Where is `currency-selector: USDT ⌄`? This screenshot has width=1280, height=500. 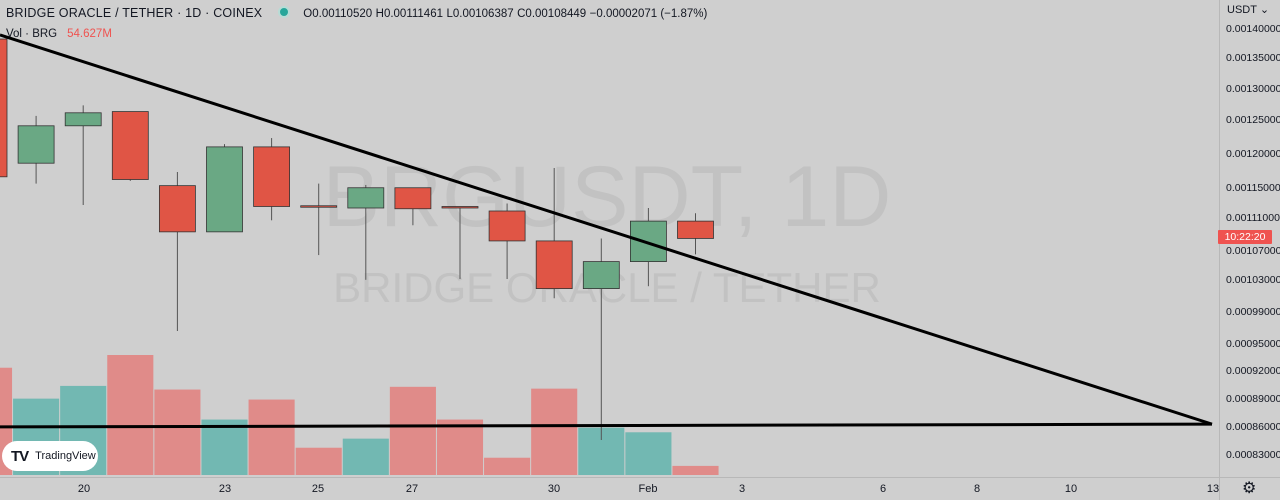
currency-selector: USDT ⌄ is located at coordinates (1248, 9).